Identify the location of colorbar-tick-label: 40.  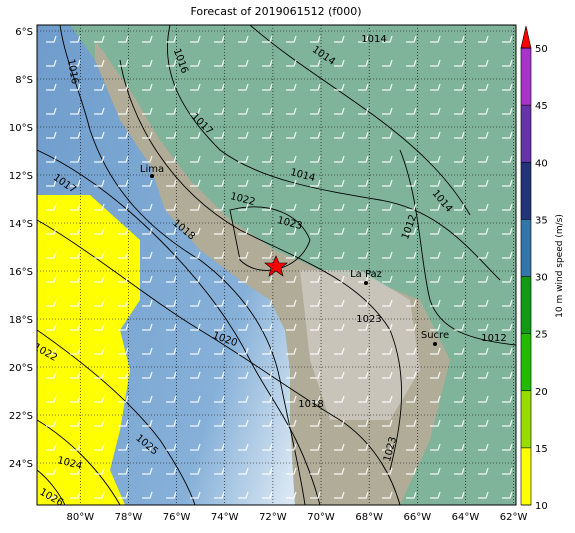
(541, 163).